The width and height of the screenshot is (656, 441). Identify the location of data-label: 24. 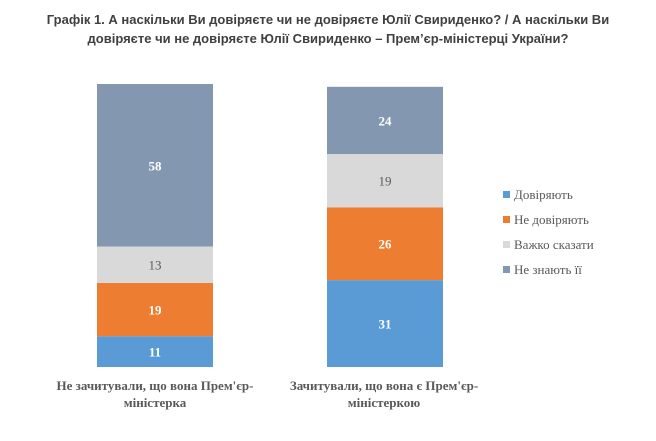
(386, 120).